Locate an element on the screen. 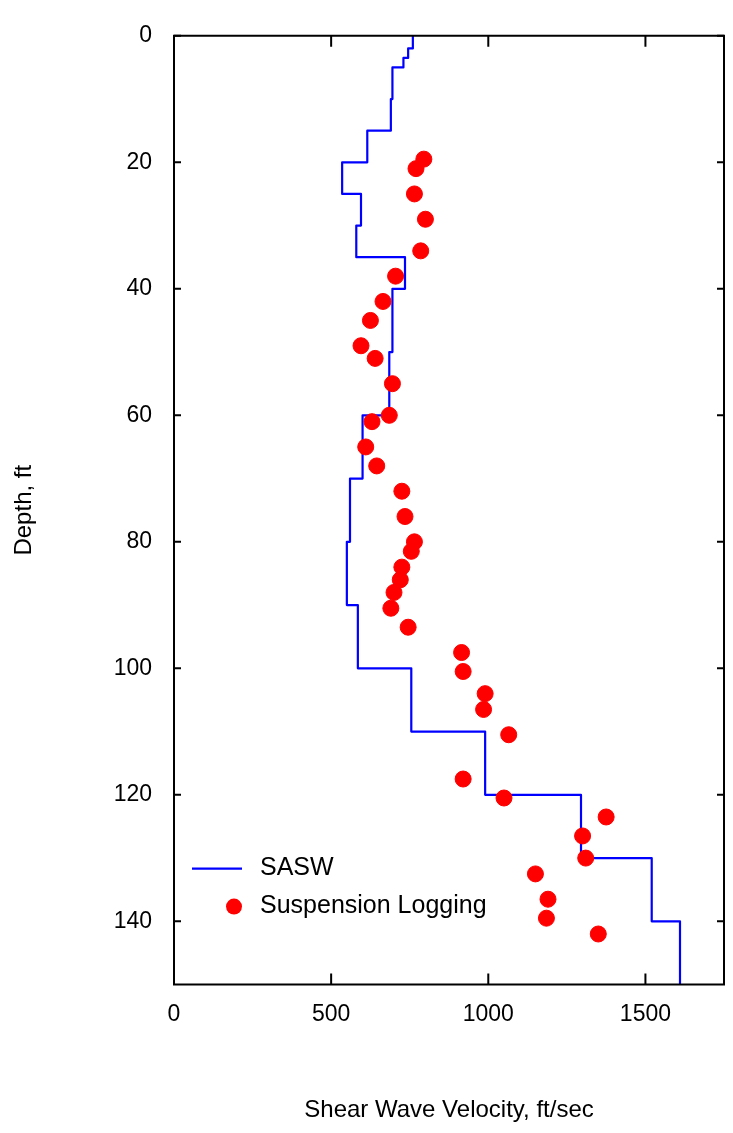 The width and height of the screenshot is (733, 1133). y-tick-label: 100 is located at coordinates (132, 666).